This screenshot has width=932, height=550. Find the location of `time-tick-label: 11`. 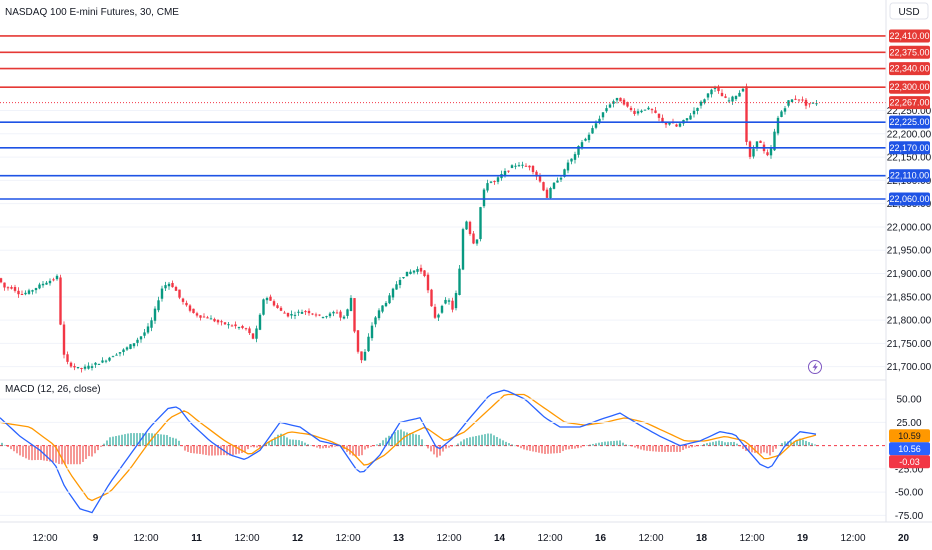

time-tick-label: 11 is located at coordinates (196, 538).